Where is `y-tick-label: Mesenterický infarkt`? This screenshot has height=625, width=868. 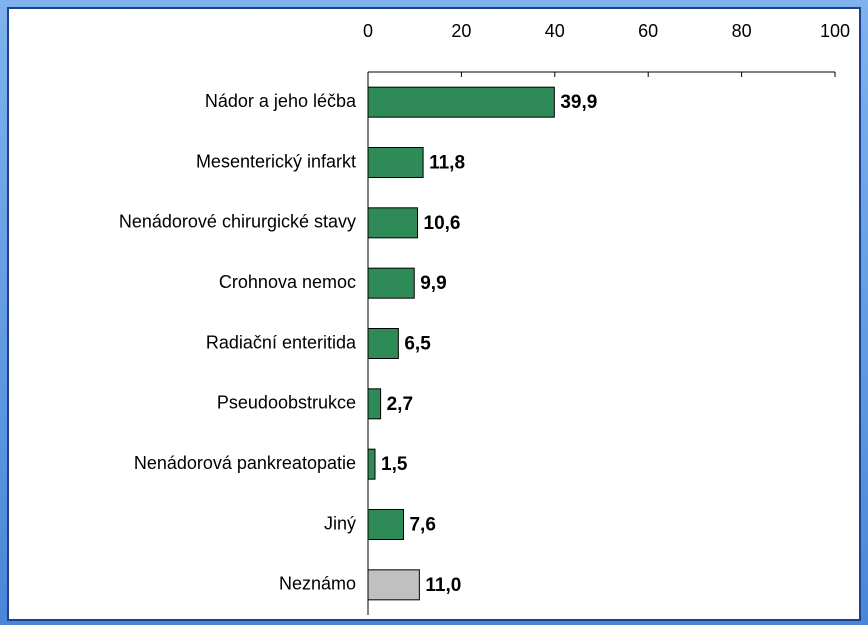 y-tick-label: Mesenterický infarkt is located at coordinates (276, 161).